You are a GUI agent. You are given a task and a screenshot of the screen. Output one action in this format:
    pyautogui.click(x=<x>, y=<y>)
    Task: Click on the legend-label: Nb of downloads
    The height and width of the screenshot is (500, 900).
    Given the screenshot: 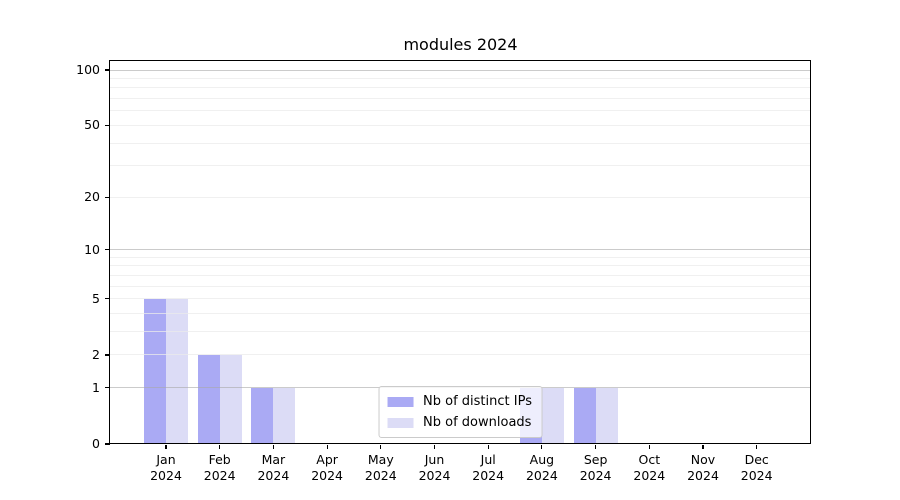 What is the action you would take?
    pyautogui.click(x=477, y=422)
    